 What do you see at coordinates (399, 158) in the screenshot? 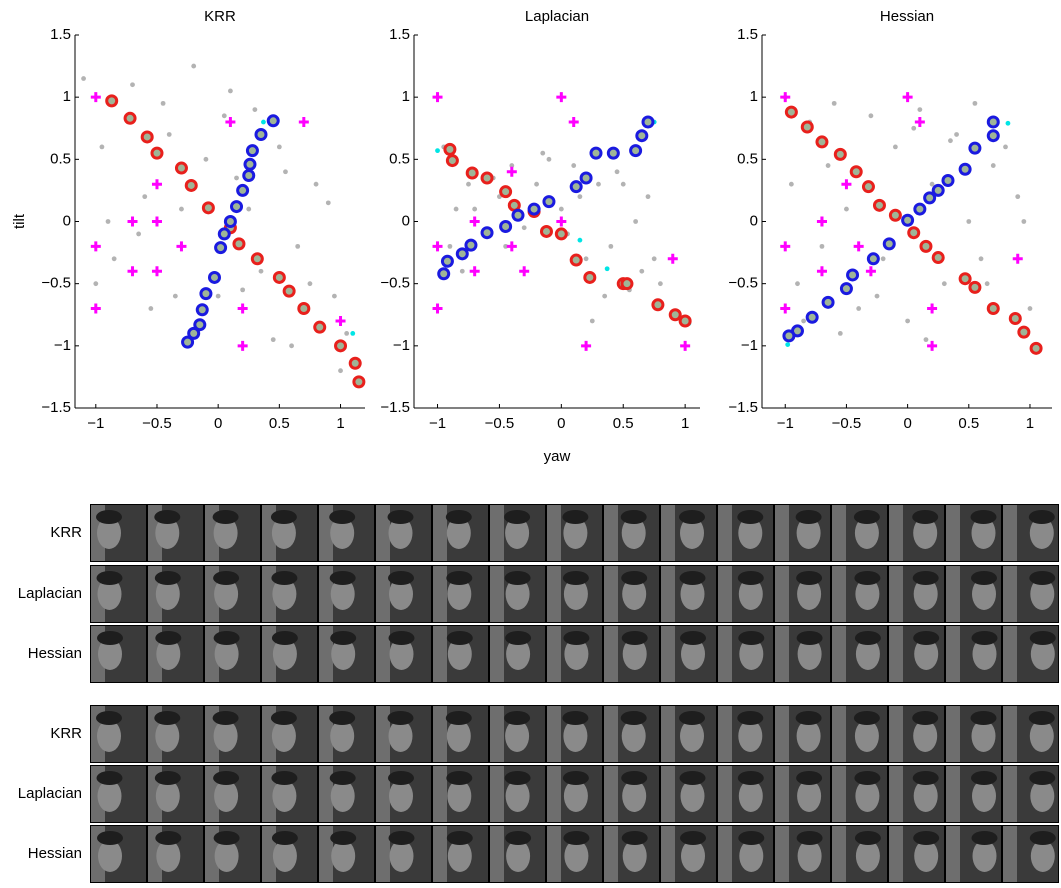
I see `y-tick-label: 0.5` at bounding box center [399, 158].